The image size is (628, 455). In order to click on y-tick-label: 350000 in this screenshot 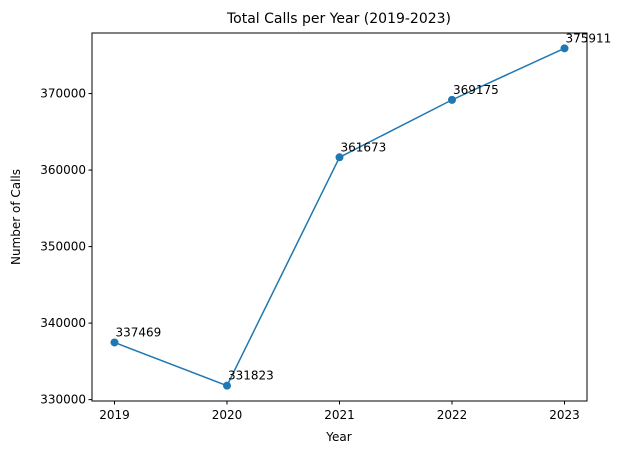, I will do `click(63, 247)`.